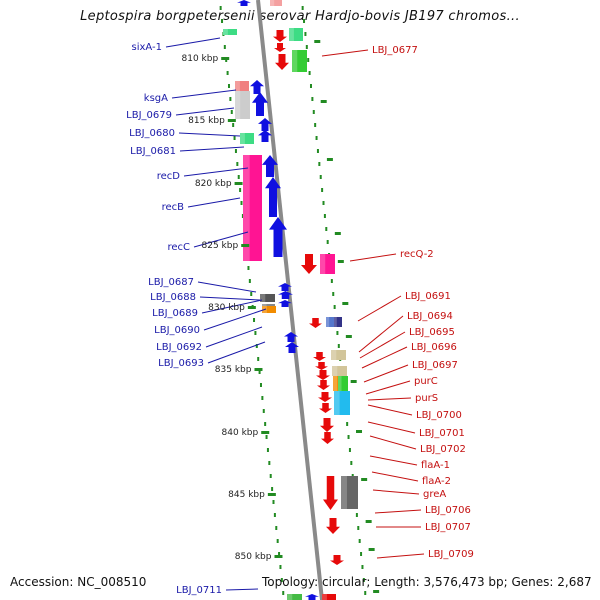  I want to click on gene-label-right: flaA-2, so click(436, 481).